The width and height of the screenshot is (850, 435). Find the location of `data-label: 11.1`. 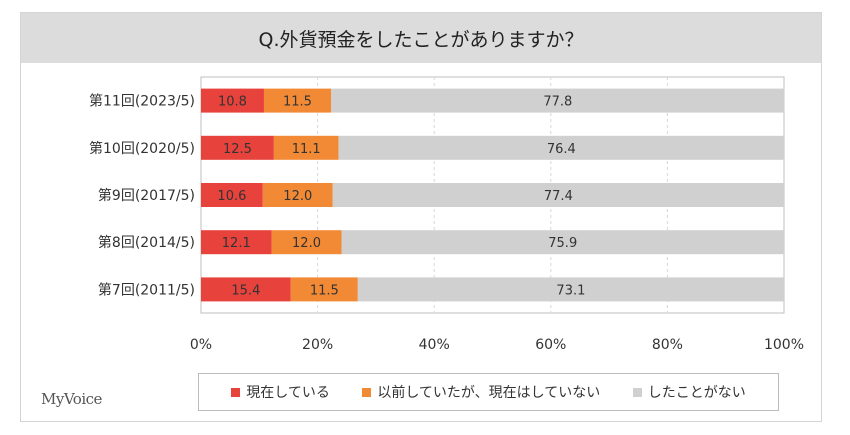

data-label: 11.1 is located at coordinates (306, 149).